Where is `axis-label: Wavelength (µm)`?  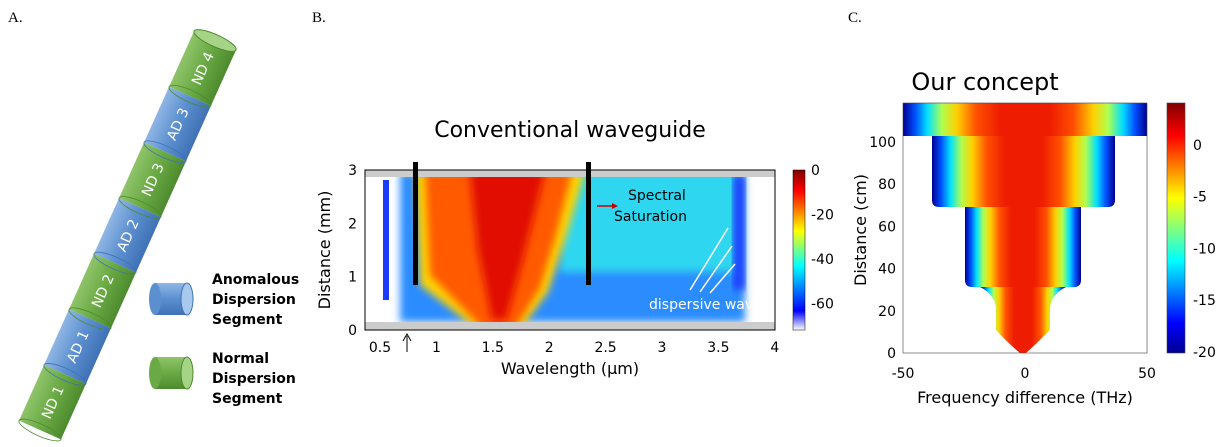
axis-label: Wavelength (µm) is located at coordinates (570, 368).